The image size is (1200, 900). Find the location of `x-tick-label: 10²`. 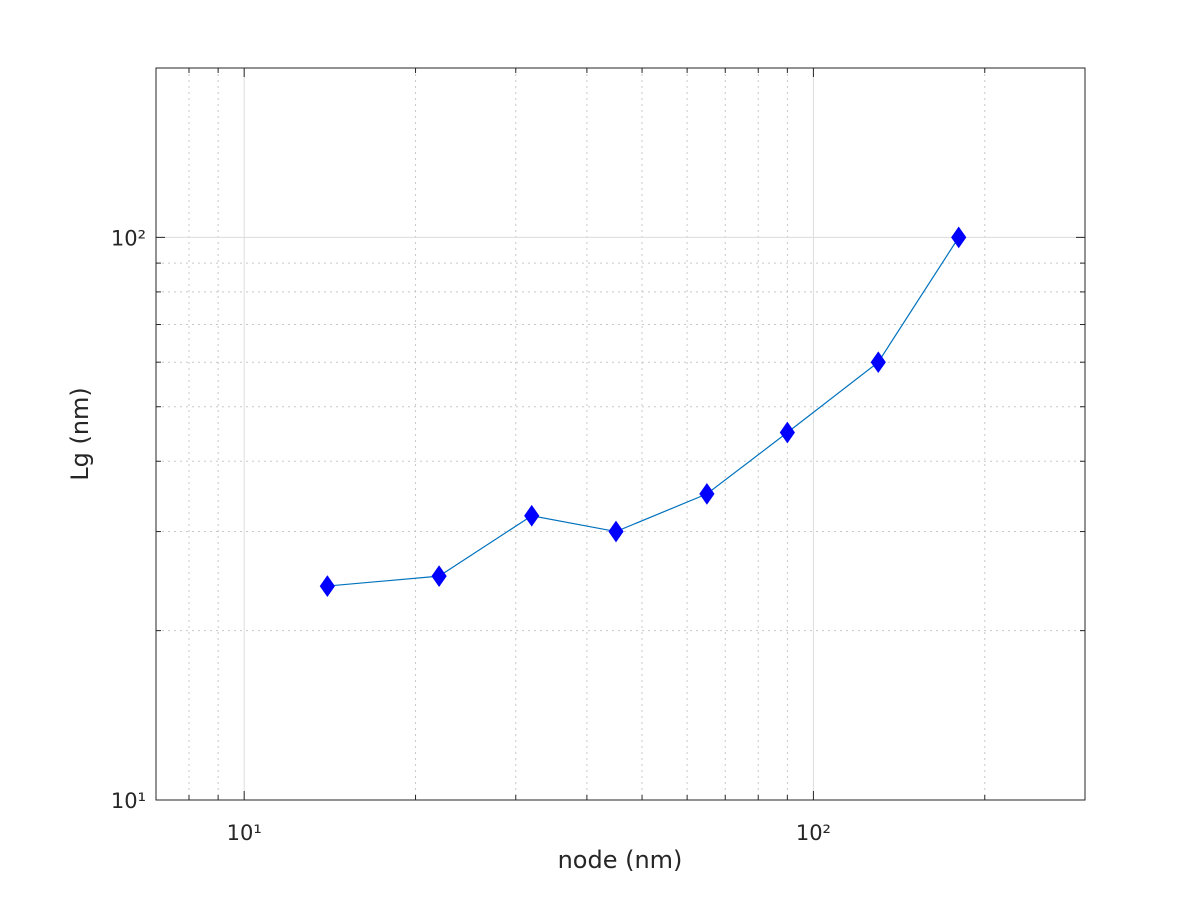

x-tick-label: 10² is located at coordinates (813, 833).